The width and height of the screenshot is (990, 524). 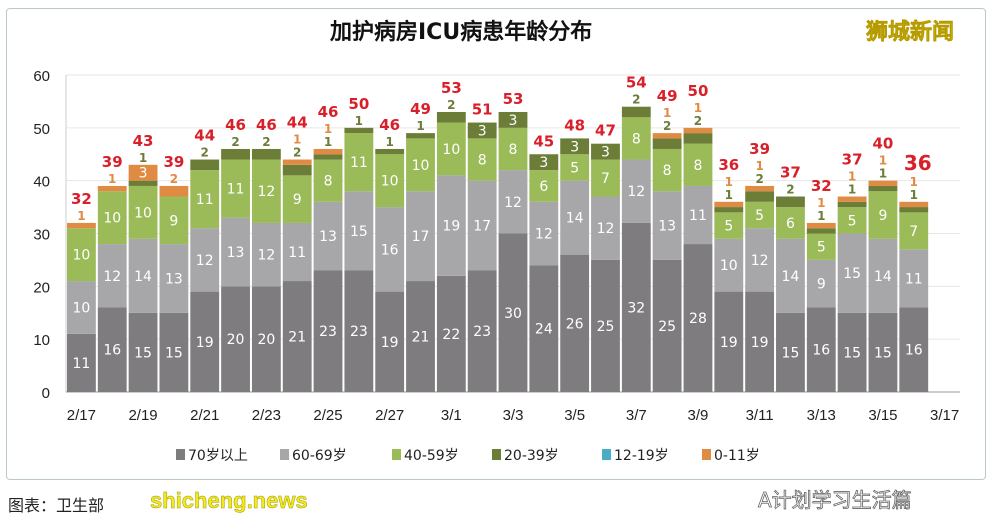 I want to click on segment-label: 20, so click(x=236, y=340).